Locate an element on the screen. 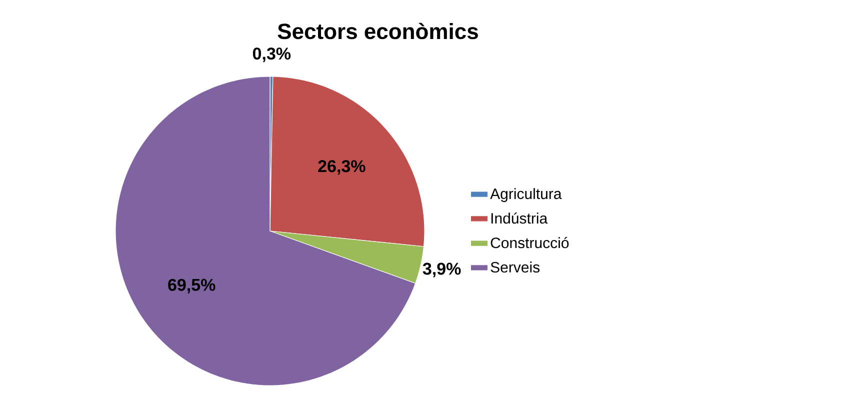 This screenshot has height=416, width=862. legend-label: Agricultura is located at coordinates (526, 195).